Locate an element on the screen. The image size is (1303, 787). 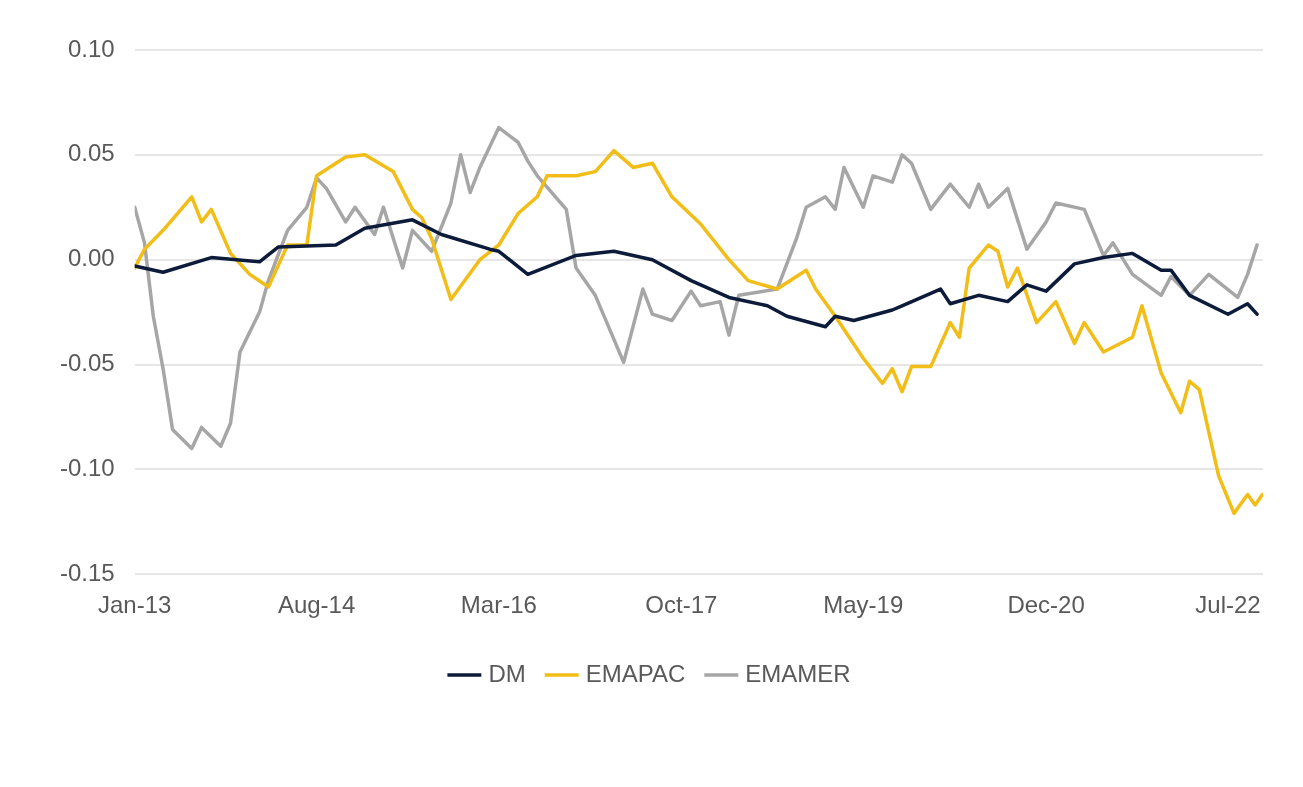
x-tick-label: Jul-22 is located at coordinates (1228, 605).